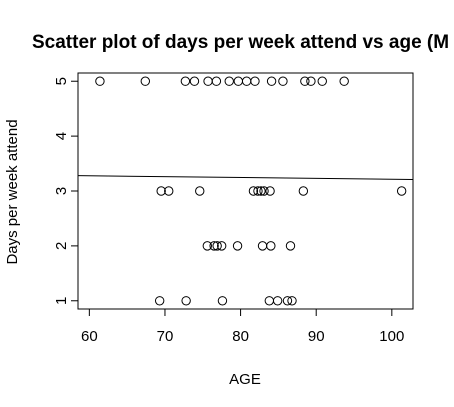 The height and width of the screenshot is (407, 454). What do you see at coordinates (165, 336) in the screenshot?
I see `x-tick-label: 70` at bounding box center [165, 336].